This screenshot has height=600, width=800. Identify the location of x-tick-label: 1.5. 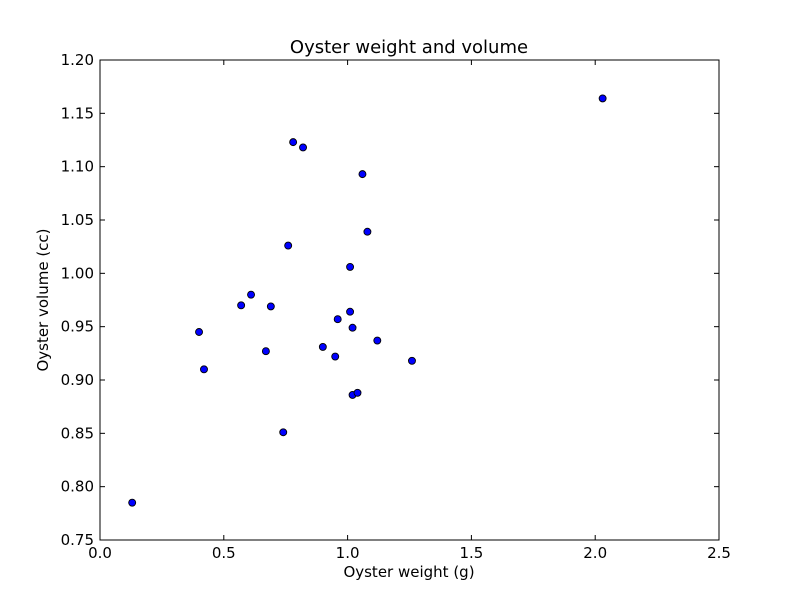
(471, 553).